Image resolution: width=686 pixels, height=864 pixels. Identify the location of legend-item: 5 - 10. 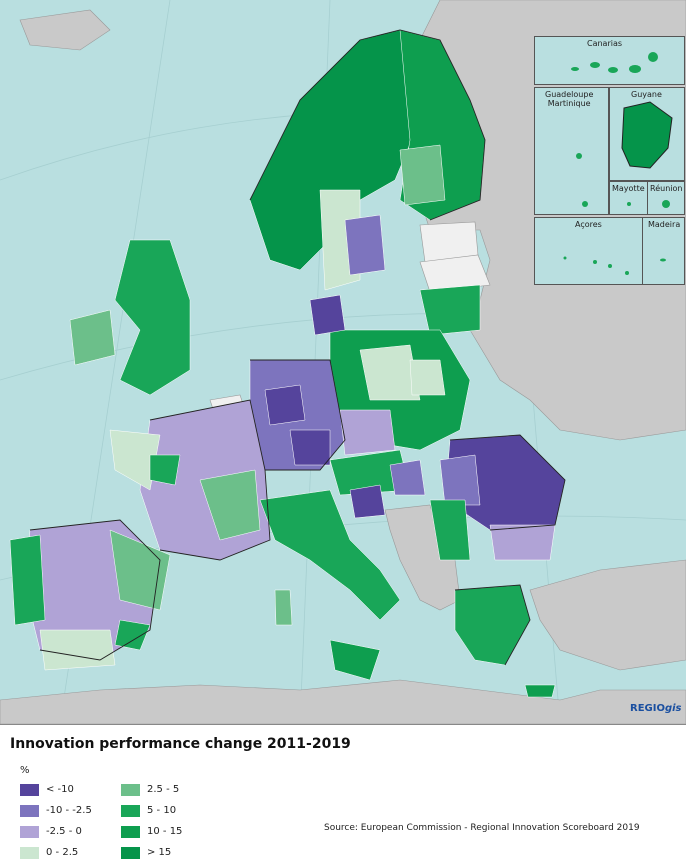
(148, 810).